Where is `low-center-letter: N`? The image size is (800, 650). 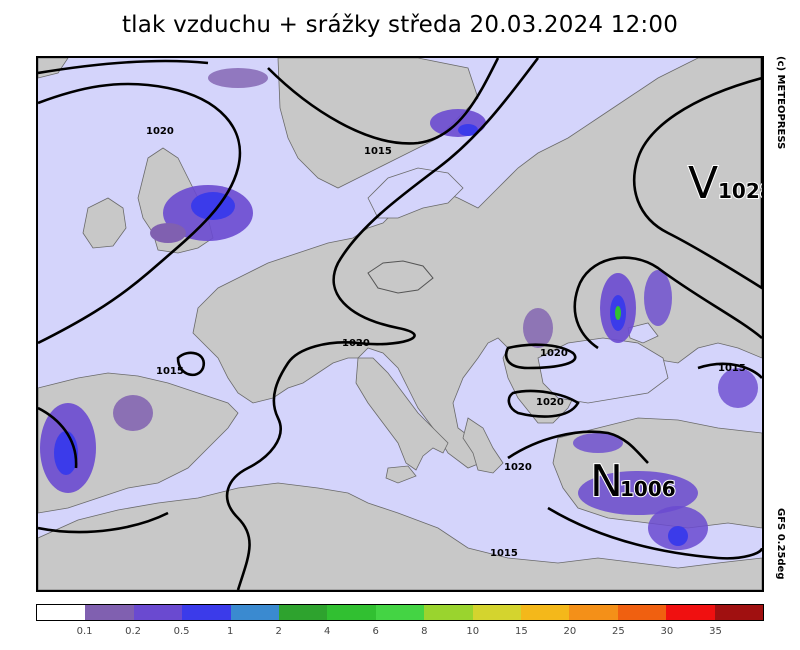
low-center-letter: N is located at coordinates (606, 481).